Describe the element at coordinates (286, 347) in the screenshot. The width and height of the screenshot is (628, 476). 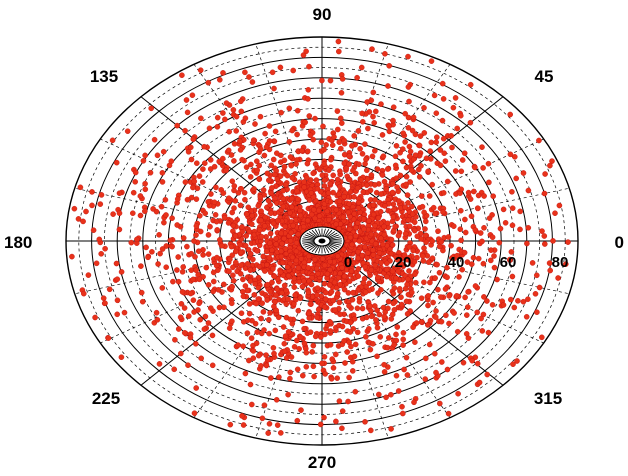
I see `minor-spoke` at that location.